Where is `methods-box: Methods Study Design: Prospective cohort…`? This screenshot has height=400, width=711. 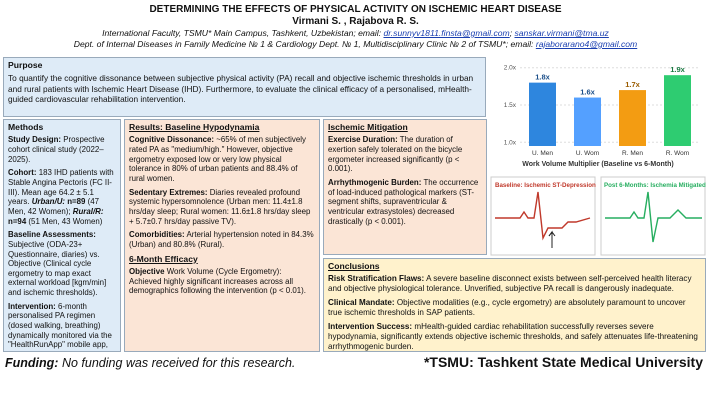
methods-box: Methods Study Design: Prospective cohort… is located at coordinates (62, 235).